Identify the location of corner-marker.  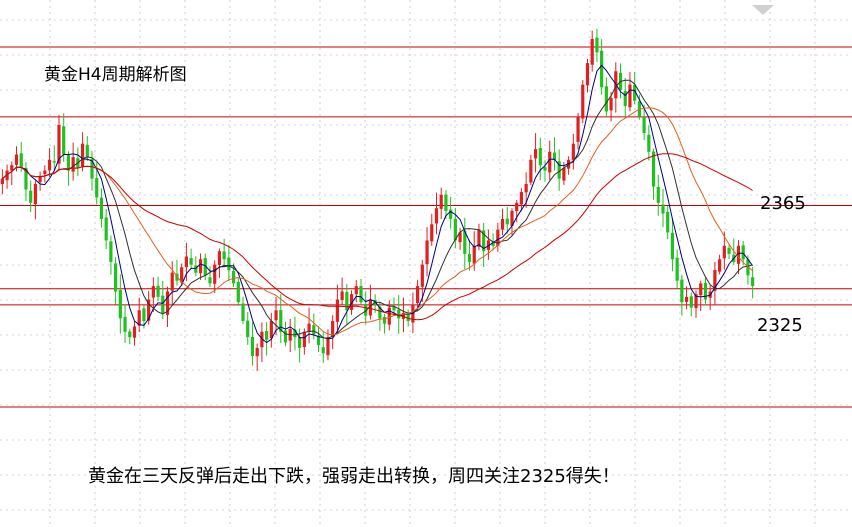
(763, 7).